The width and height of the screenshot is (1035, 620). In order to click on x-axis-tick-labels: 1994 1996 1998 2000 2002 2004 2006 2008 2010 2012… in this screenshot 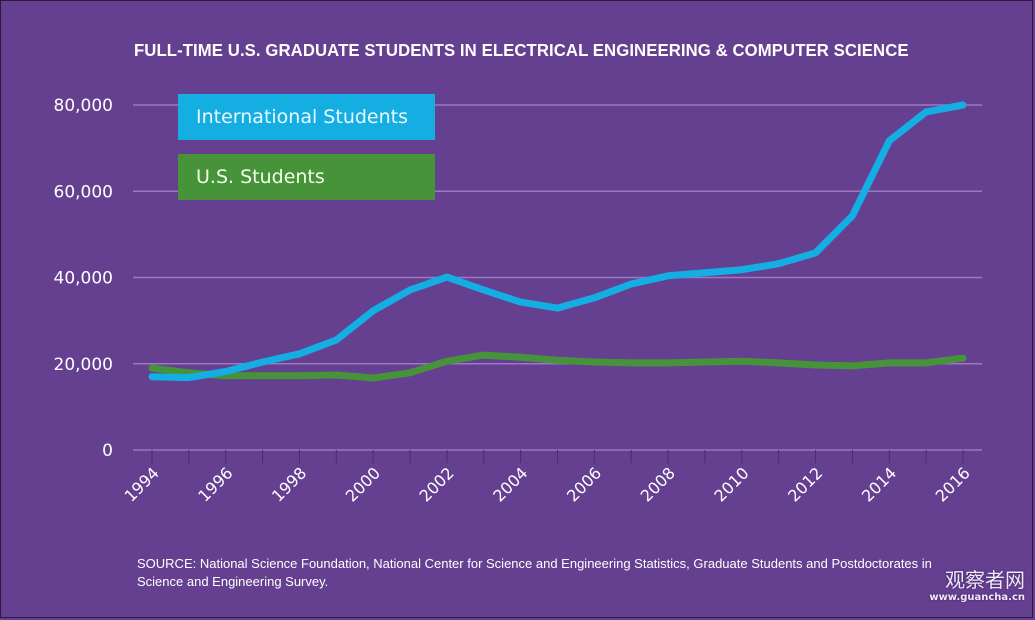, I will do `click(547, 484)`.